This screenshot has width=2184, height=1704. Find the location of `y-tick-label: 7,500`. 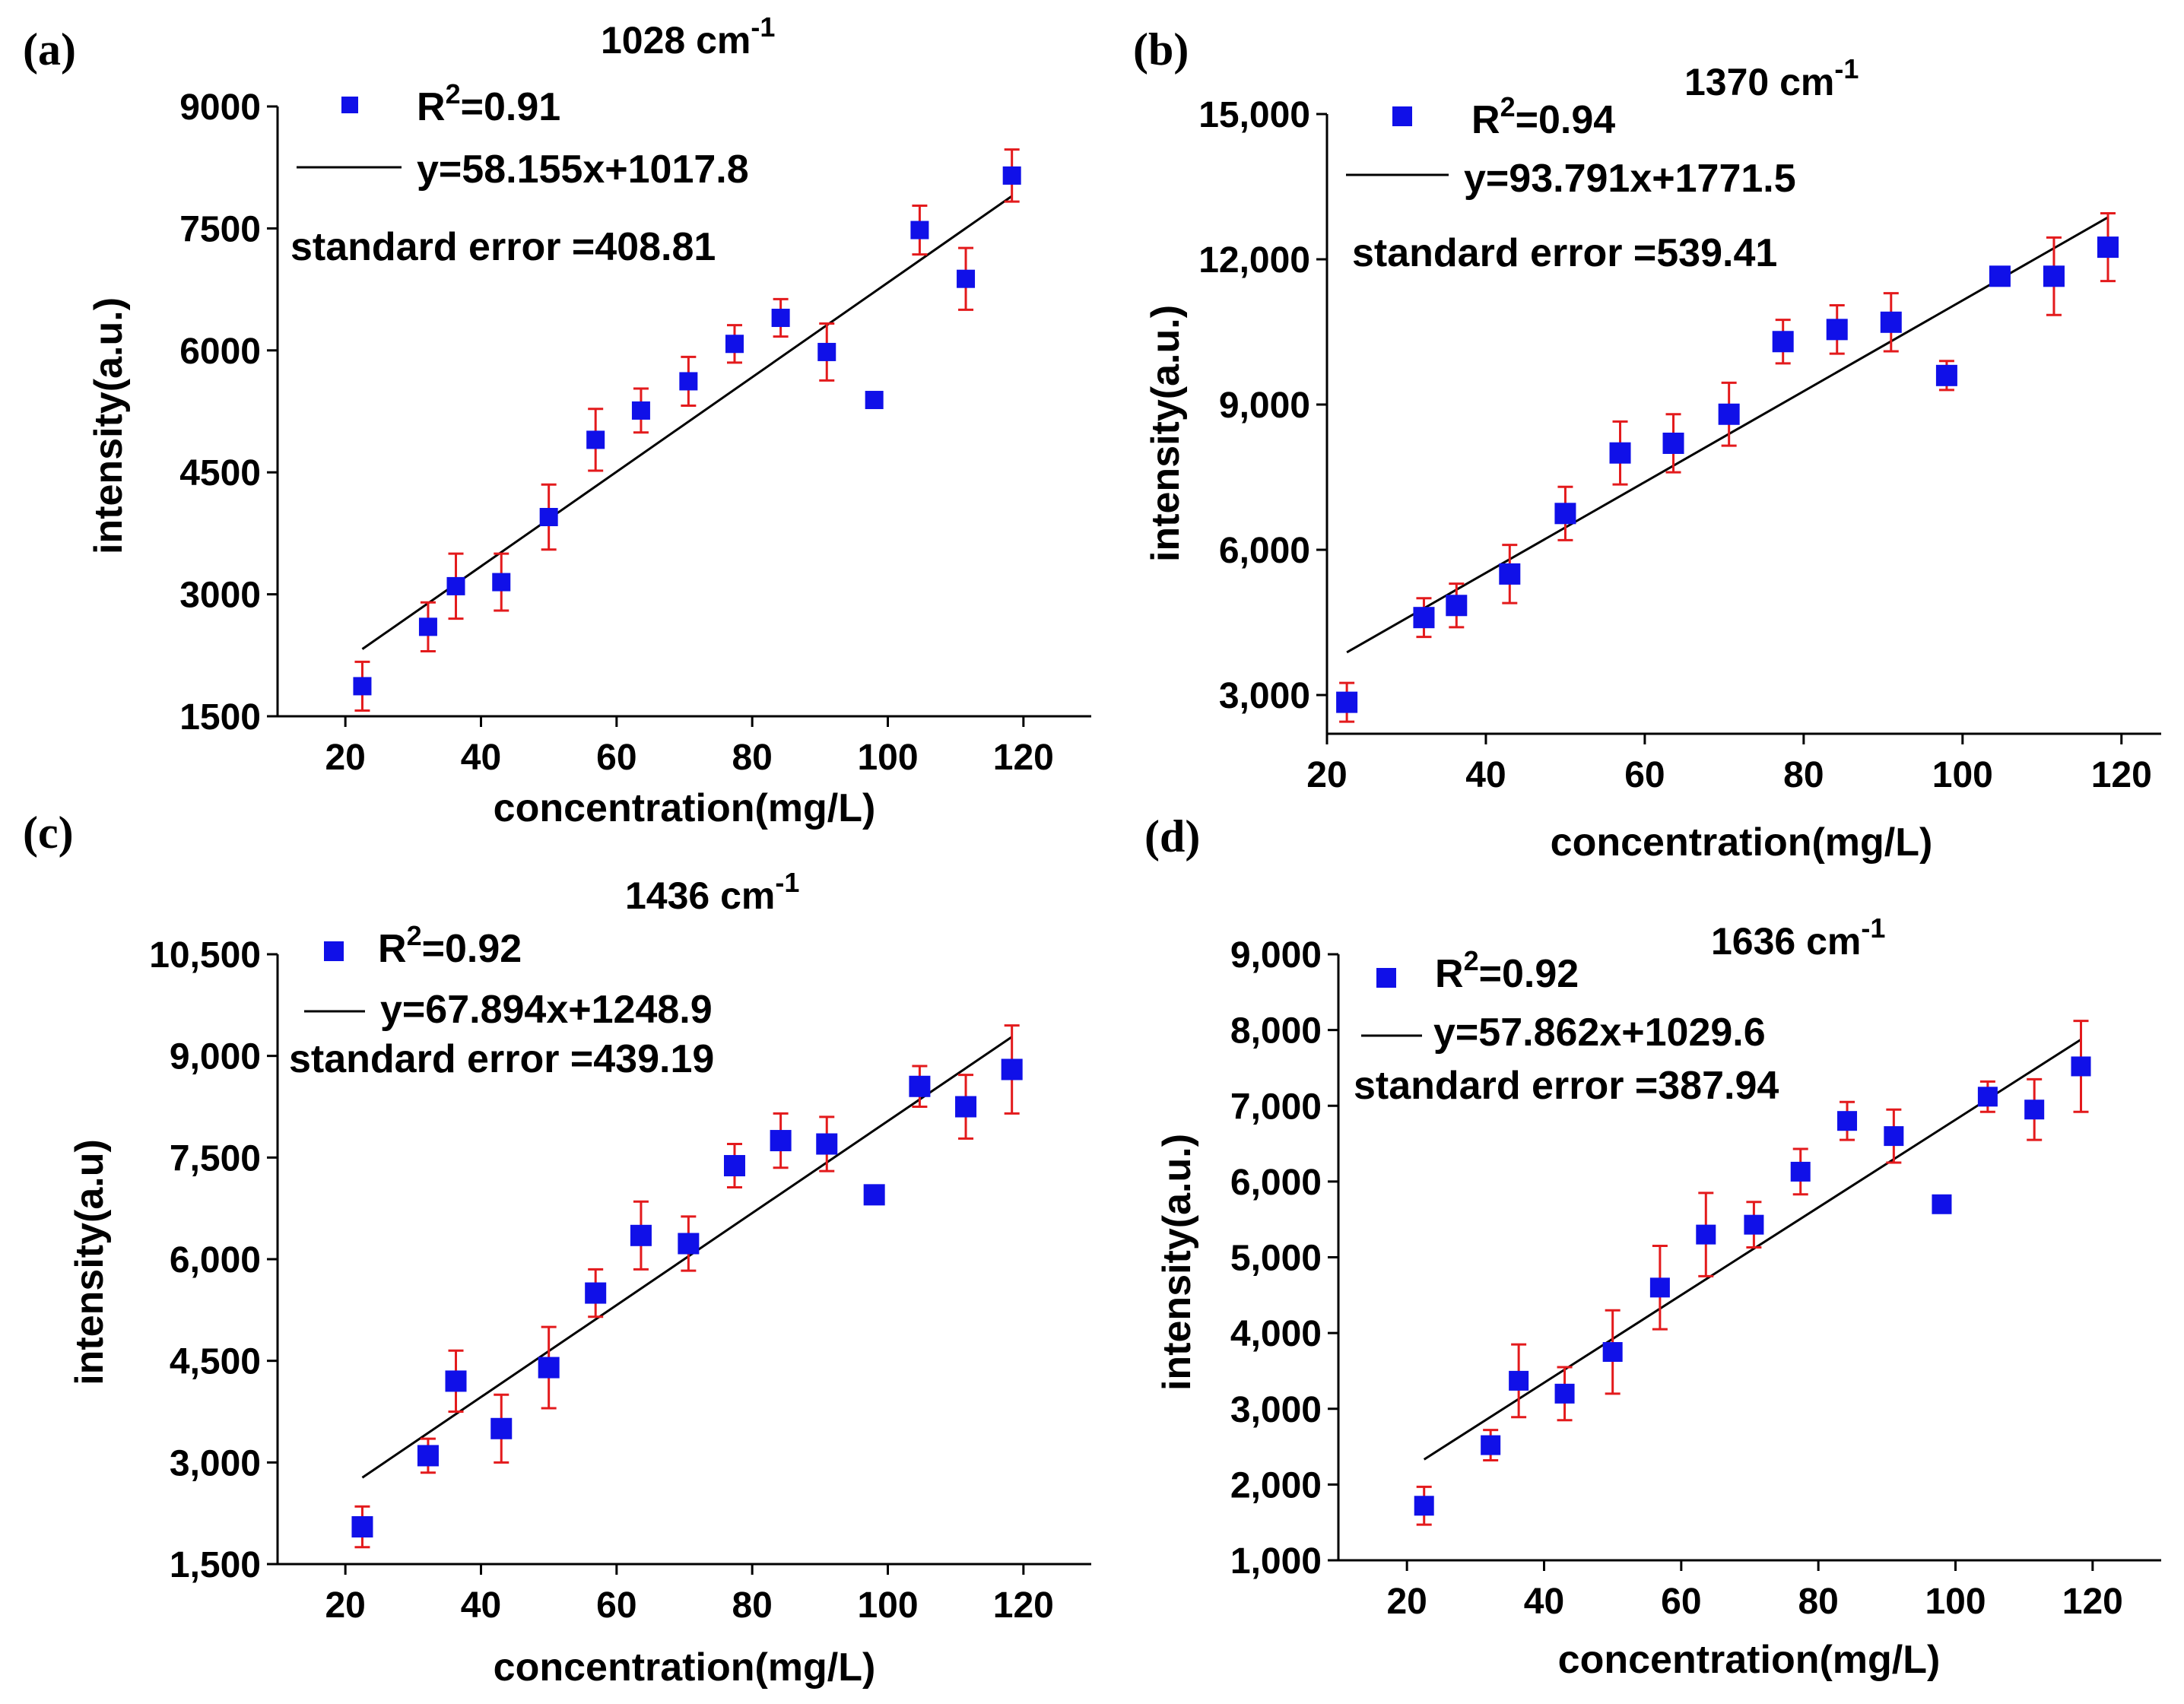

y-tick-label: 7,500 is located at coordinates (215, 1158).